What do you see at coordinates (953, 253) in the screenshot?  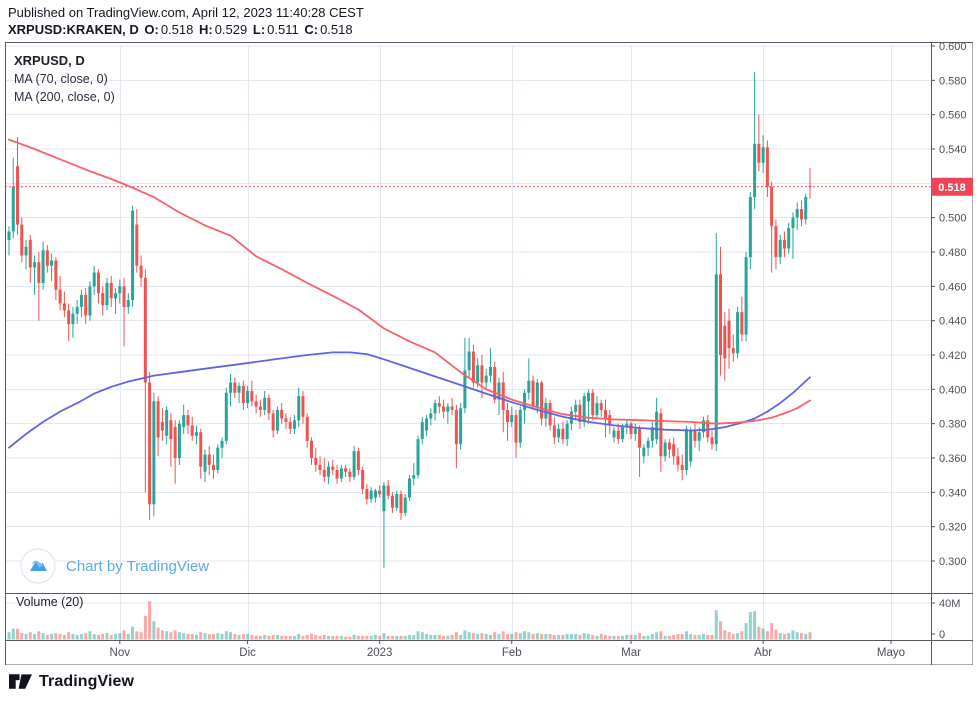 I see `price-tick-label: 0.480` at bounding box center [953, 253].